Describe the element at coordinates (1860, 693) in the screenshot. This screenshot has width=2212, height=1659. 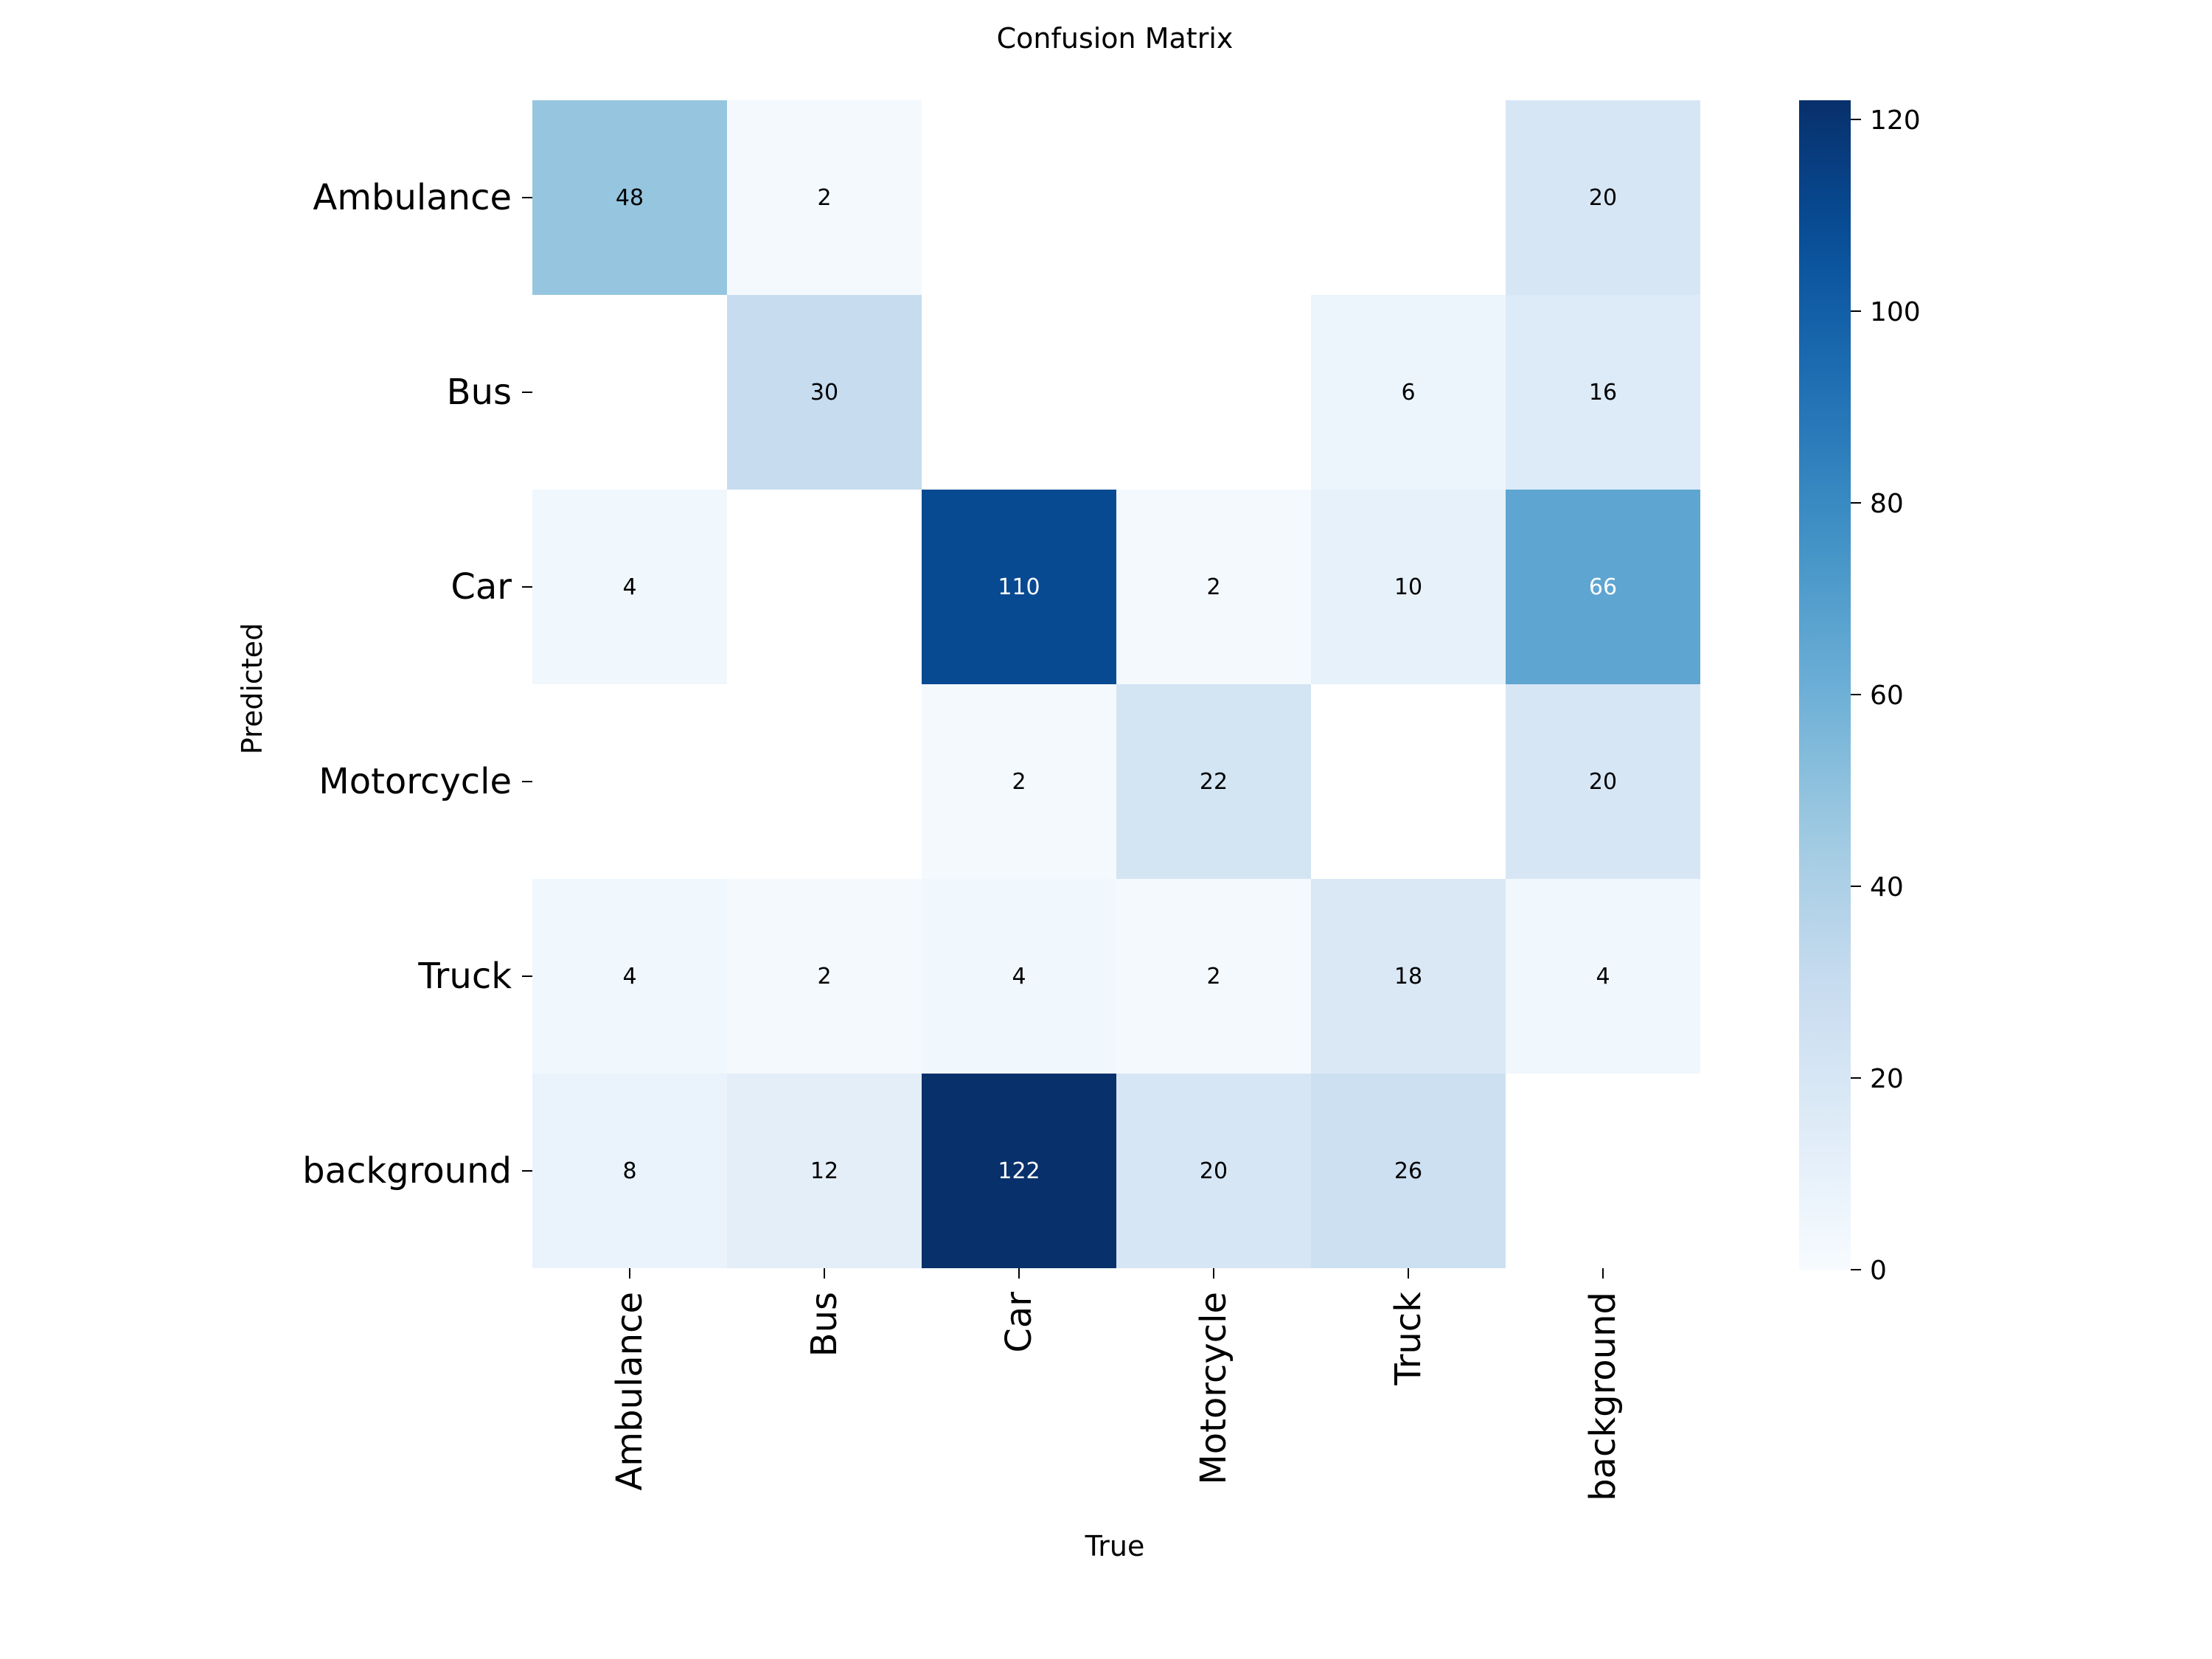
I see `colorbar: 0 20 40 60 80 100 120` at that location.